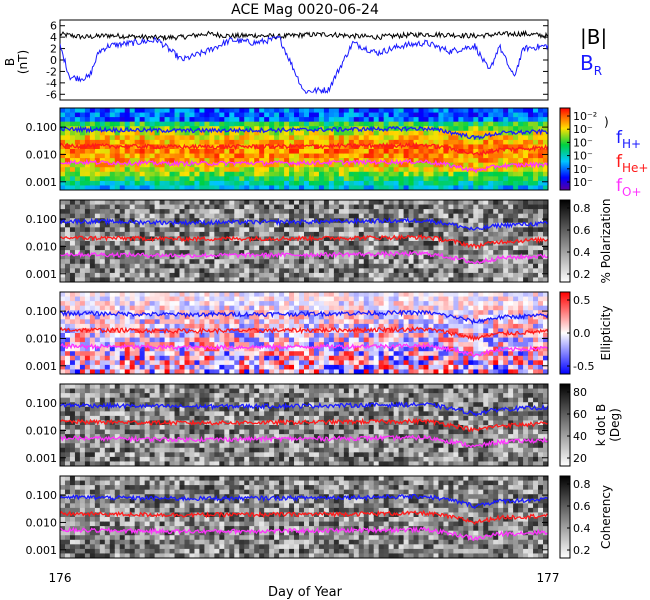 The width and height of the screenshot is (650, 600). I want to click on series-line-b-r, so click(304, 65).